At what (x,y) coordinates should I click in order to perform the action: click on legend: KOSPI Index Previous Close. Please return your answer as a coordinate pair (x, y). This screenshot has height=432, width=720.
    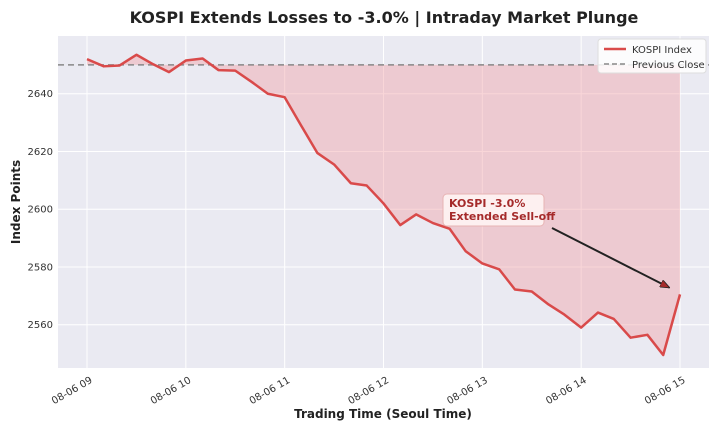
    Looking at the image, I should click on (652, 56).